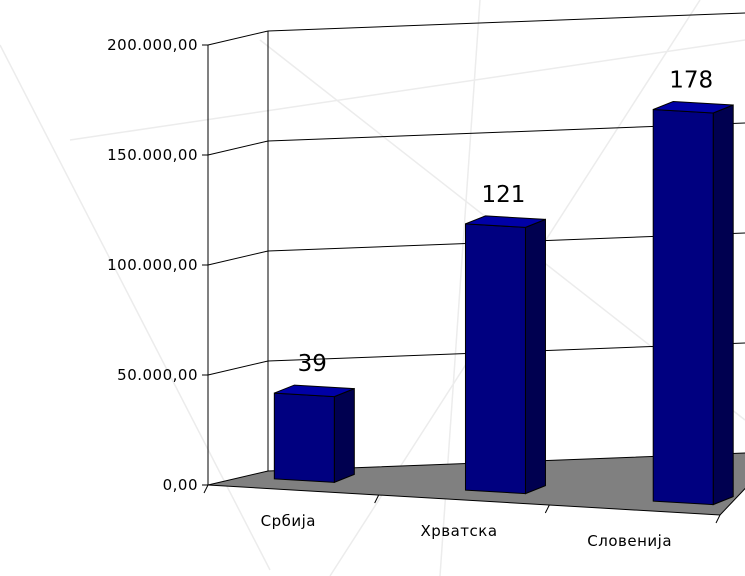  I want to click on category-label: Хрватска, so click(458, 531).